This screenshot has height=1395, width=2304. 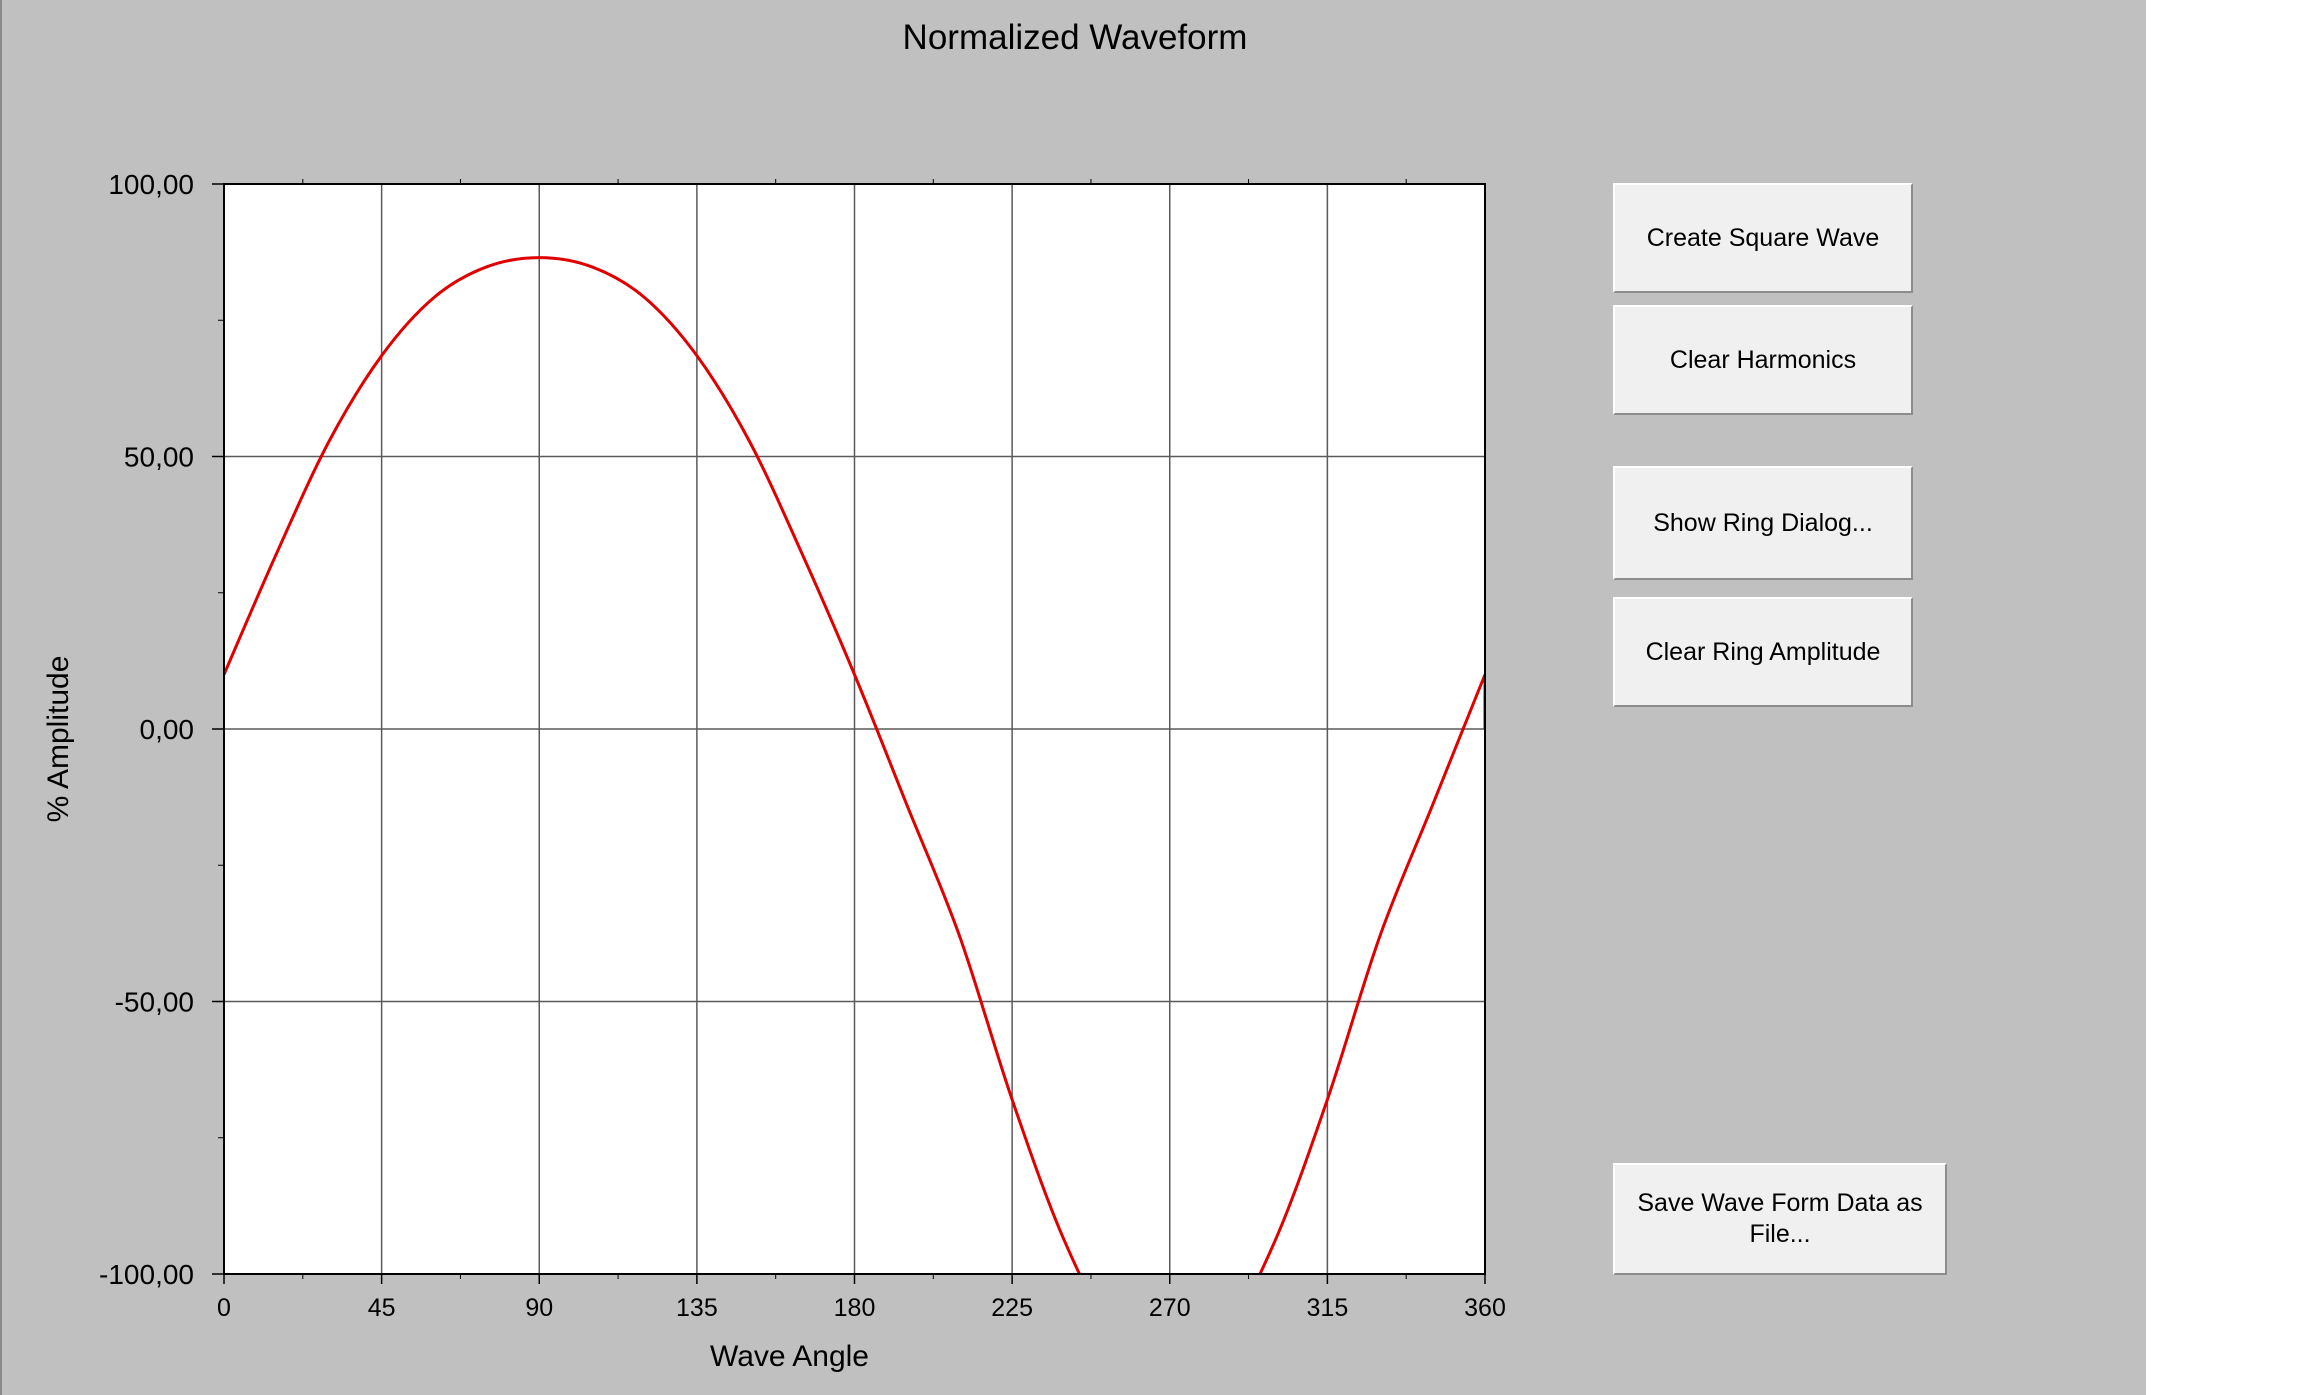 What do you see at coordinates (1763, 238) in the screenshot?
I see `create-square-wave-button: Create Square Wave` at bounding box center [1763, 238].